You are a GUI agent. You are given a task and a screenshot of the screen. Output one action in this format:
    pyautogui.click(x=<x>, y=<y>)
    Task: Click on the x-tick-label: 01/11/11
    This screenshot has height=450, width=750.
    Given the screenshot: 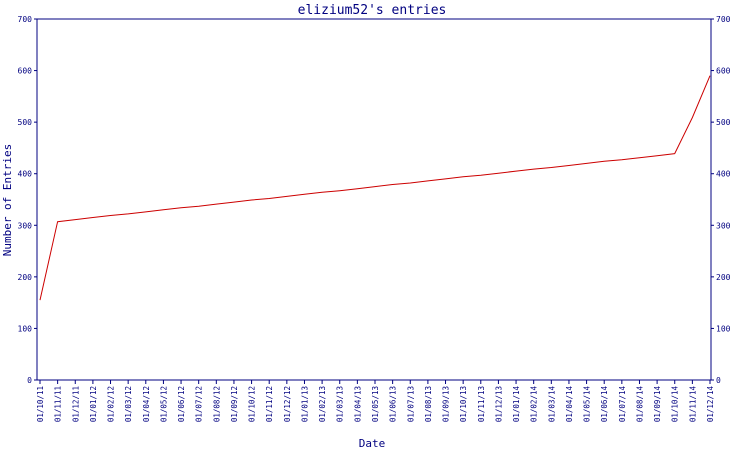 What is the action you would take?
    pyautogui.click(x=58, y=404)
    